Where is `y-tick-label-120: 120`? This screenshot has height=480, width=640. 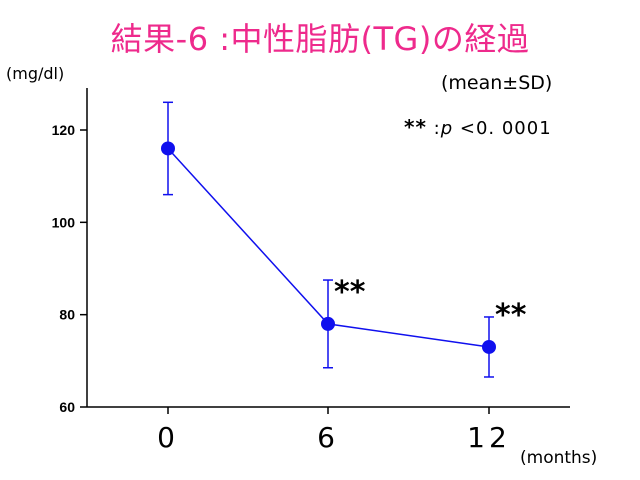
y-tick-label-120: 120 is located at coordinates (64, 130).